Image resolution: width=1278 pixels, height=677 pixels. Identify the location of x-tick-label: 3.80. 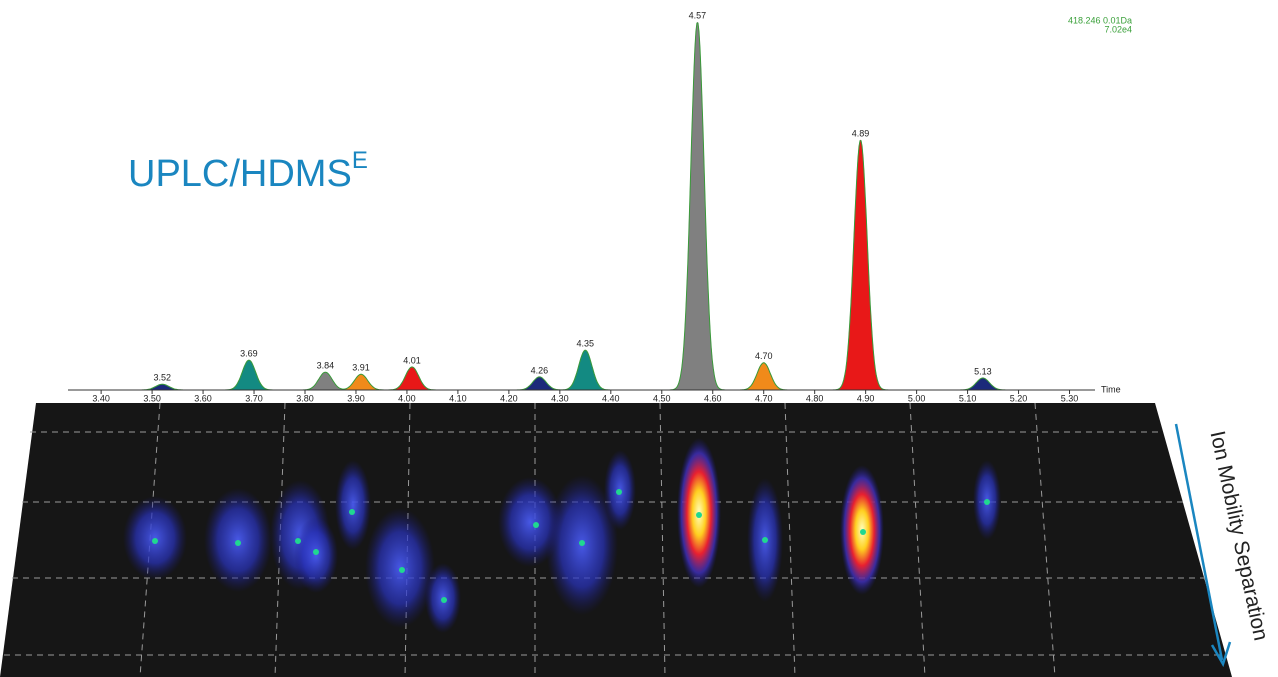
(305, 398).